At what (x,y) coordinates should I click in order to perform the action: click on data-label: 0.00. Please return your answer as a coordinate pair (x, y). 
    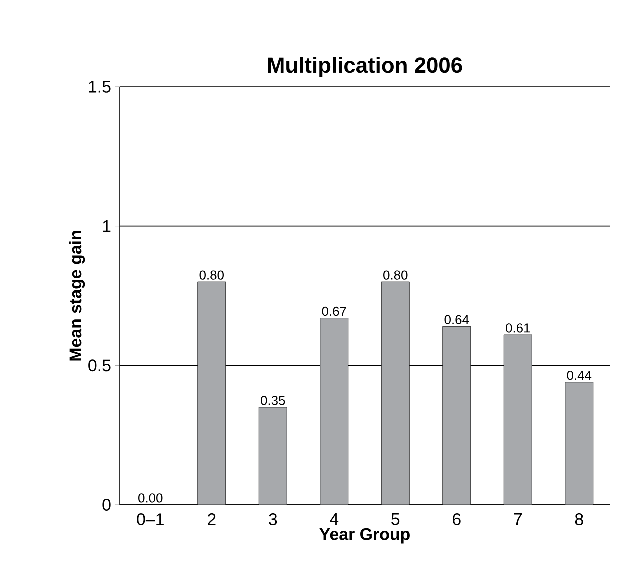
    Looking at the image, I should click on (150, 498).